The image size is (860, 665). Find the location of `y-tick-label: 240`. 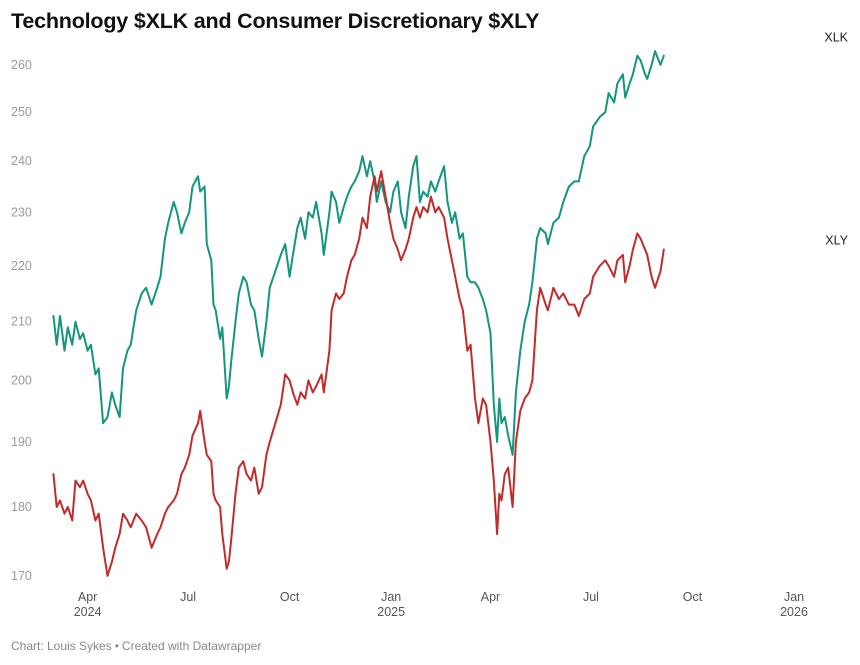

y-tick-label: 240 is located at coordinates (21, 161).